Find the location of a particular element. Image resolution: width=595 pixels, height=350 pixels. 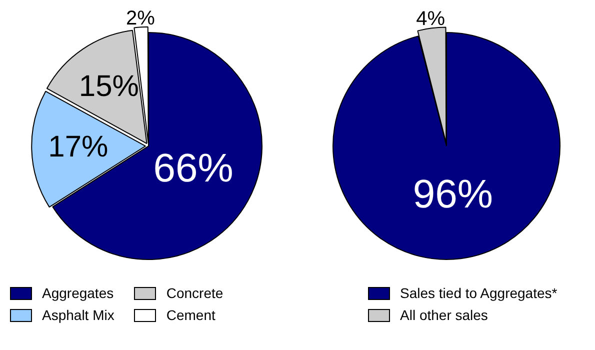

data-label: 4% is located at coordinates (431, 19).